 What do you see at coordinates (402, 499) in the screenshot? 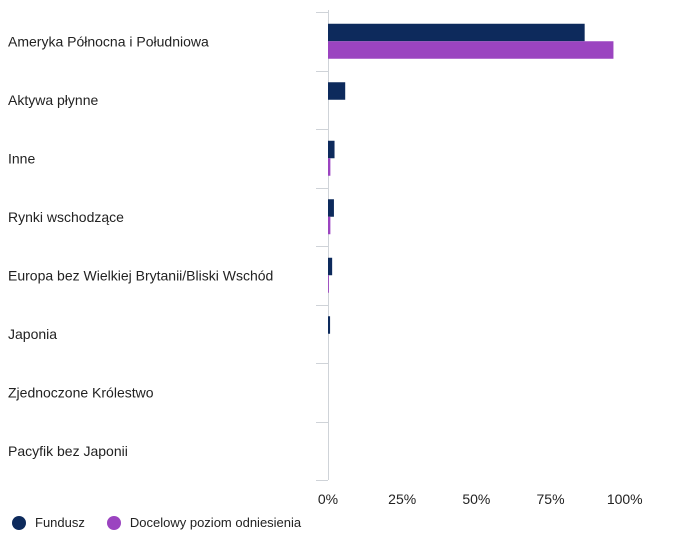
I see `x-tick-label: 25%` at bounding box center [402, 499].